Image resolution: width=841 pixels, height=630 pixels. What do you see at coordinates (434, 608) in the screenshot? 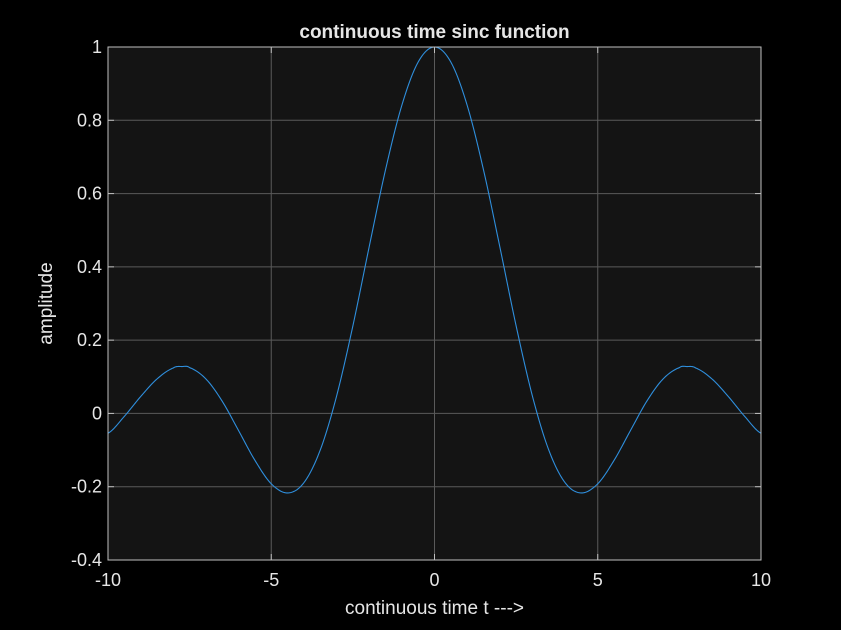
I see `x-axis-label: continuous time t --->` at bounding box center [434, 608].